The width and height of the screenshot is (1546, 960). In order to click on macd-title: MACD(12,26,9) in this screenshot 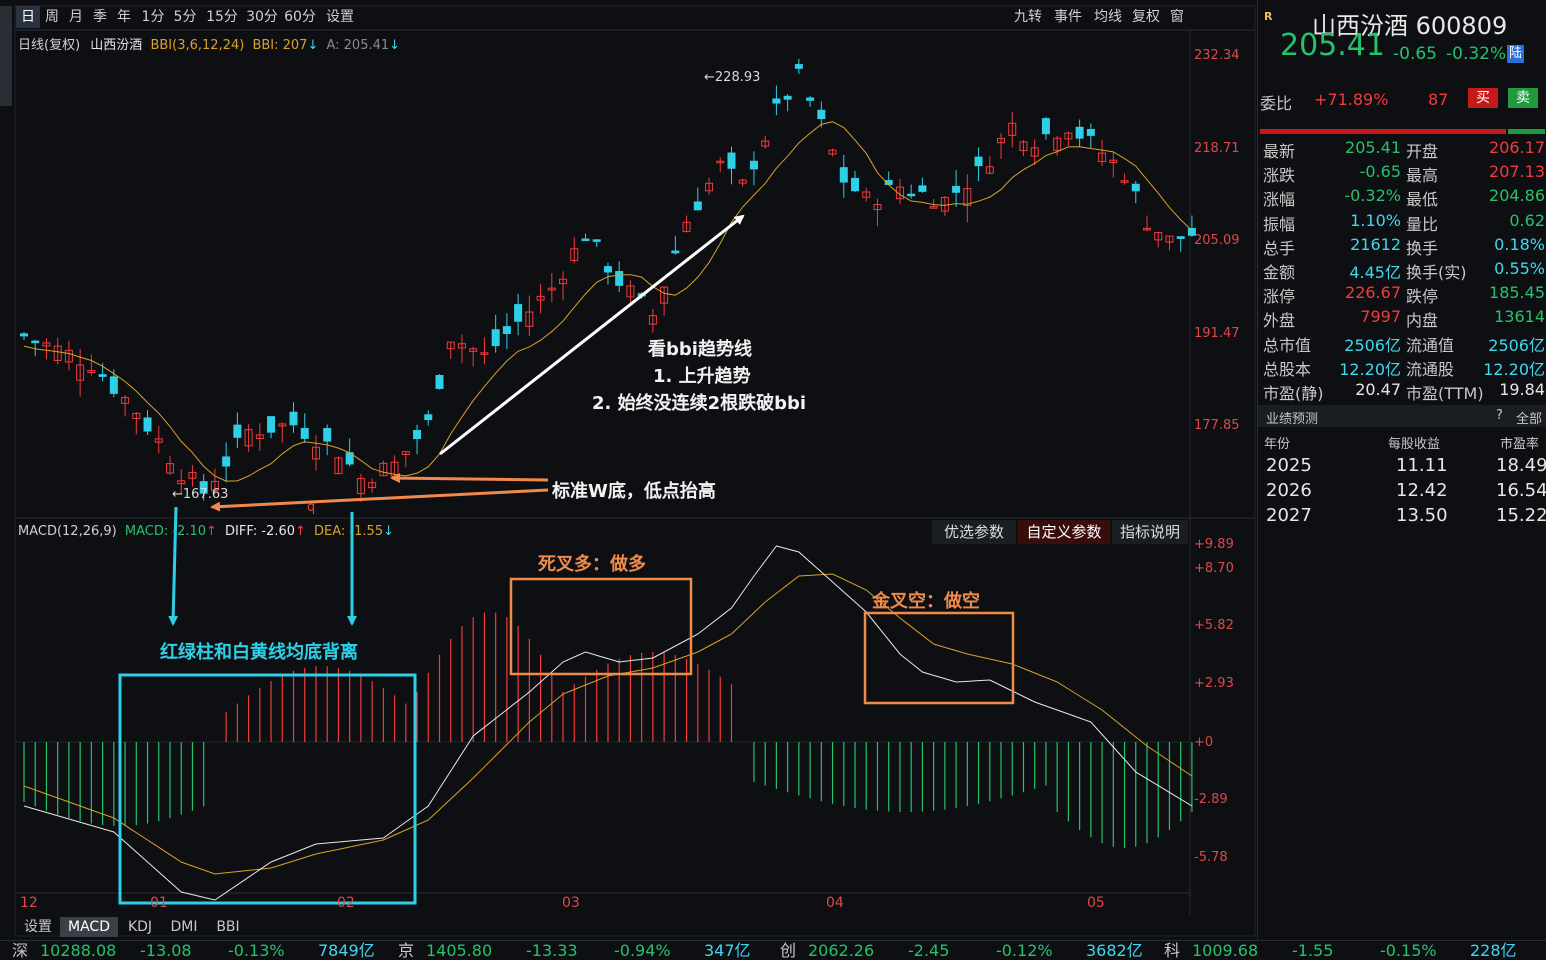, I will do `click(67, 531)`.